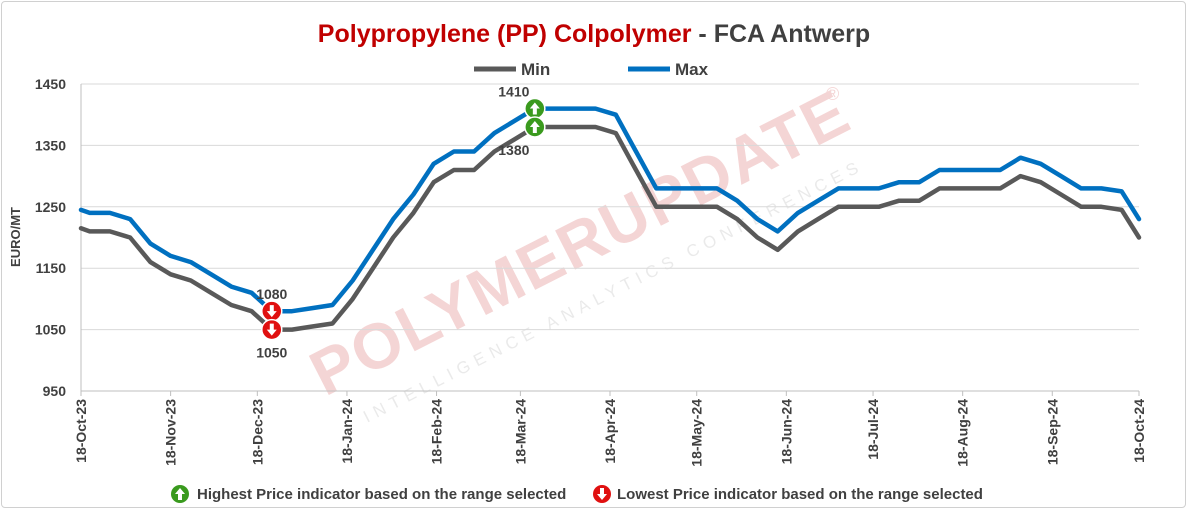  I want to click on legend: Min Max, so click(591, 69).